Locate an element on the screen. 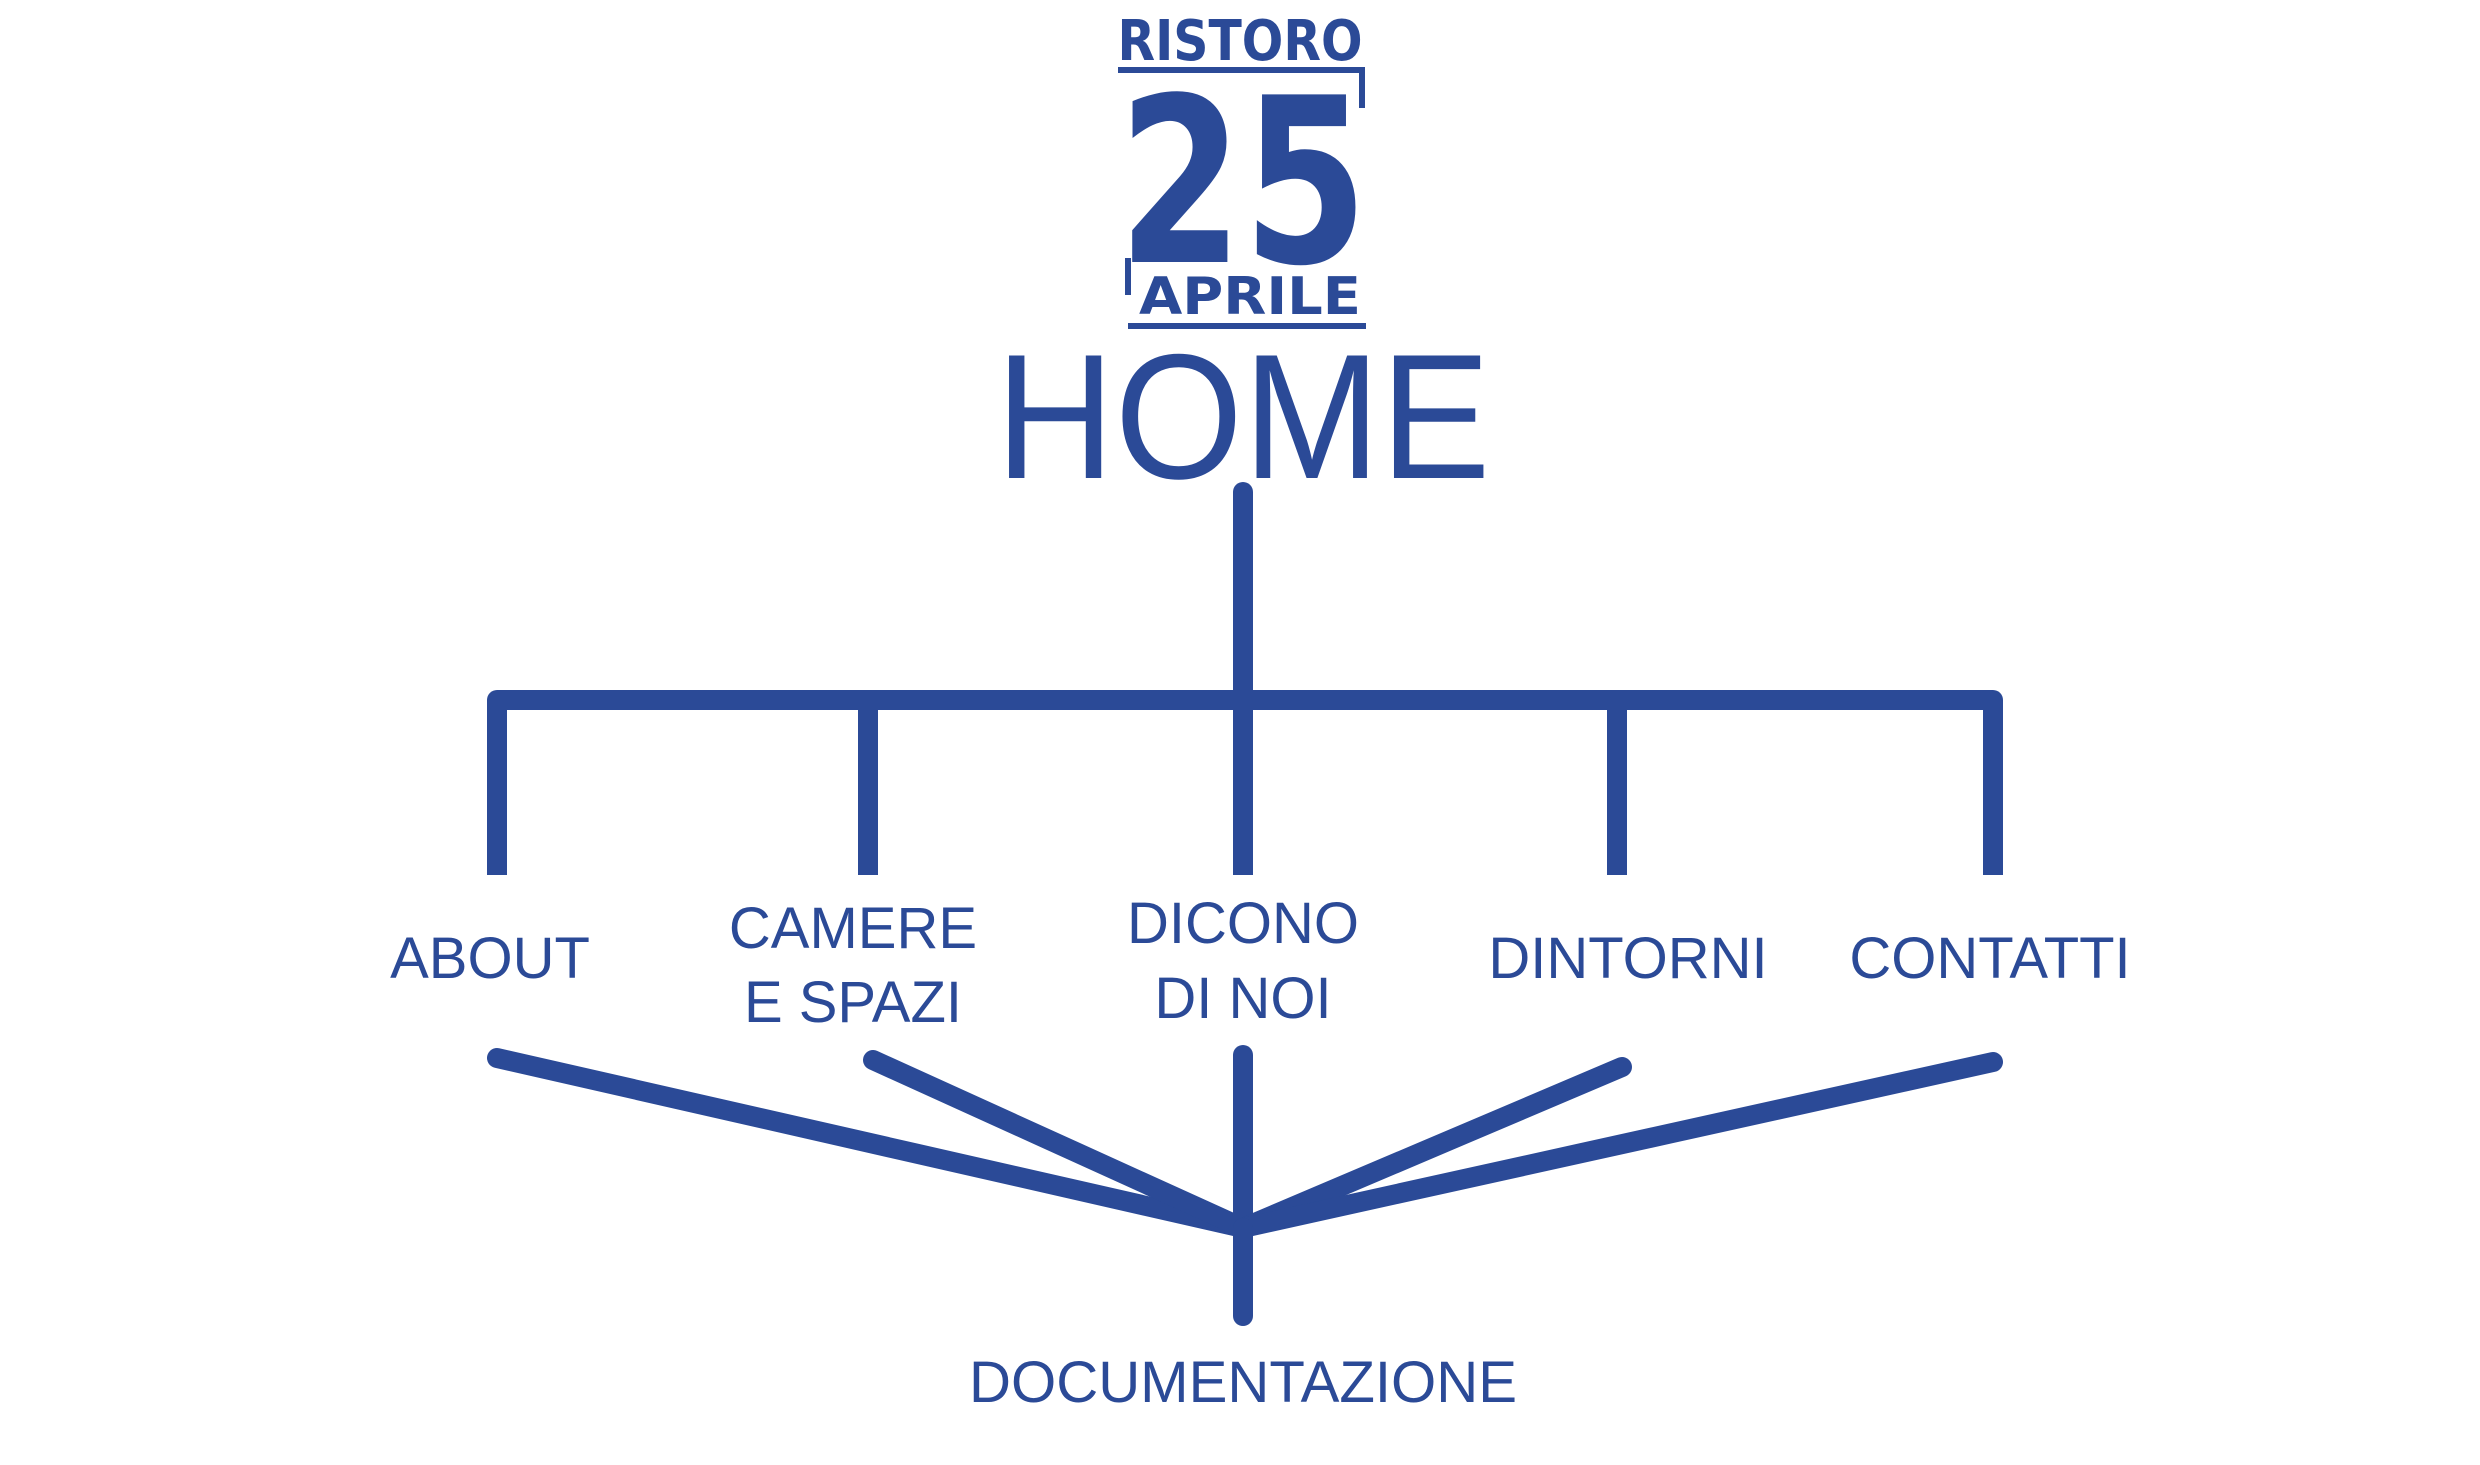  page-node-dintorni: DINTORNI is located at coordinates (1627, 958).